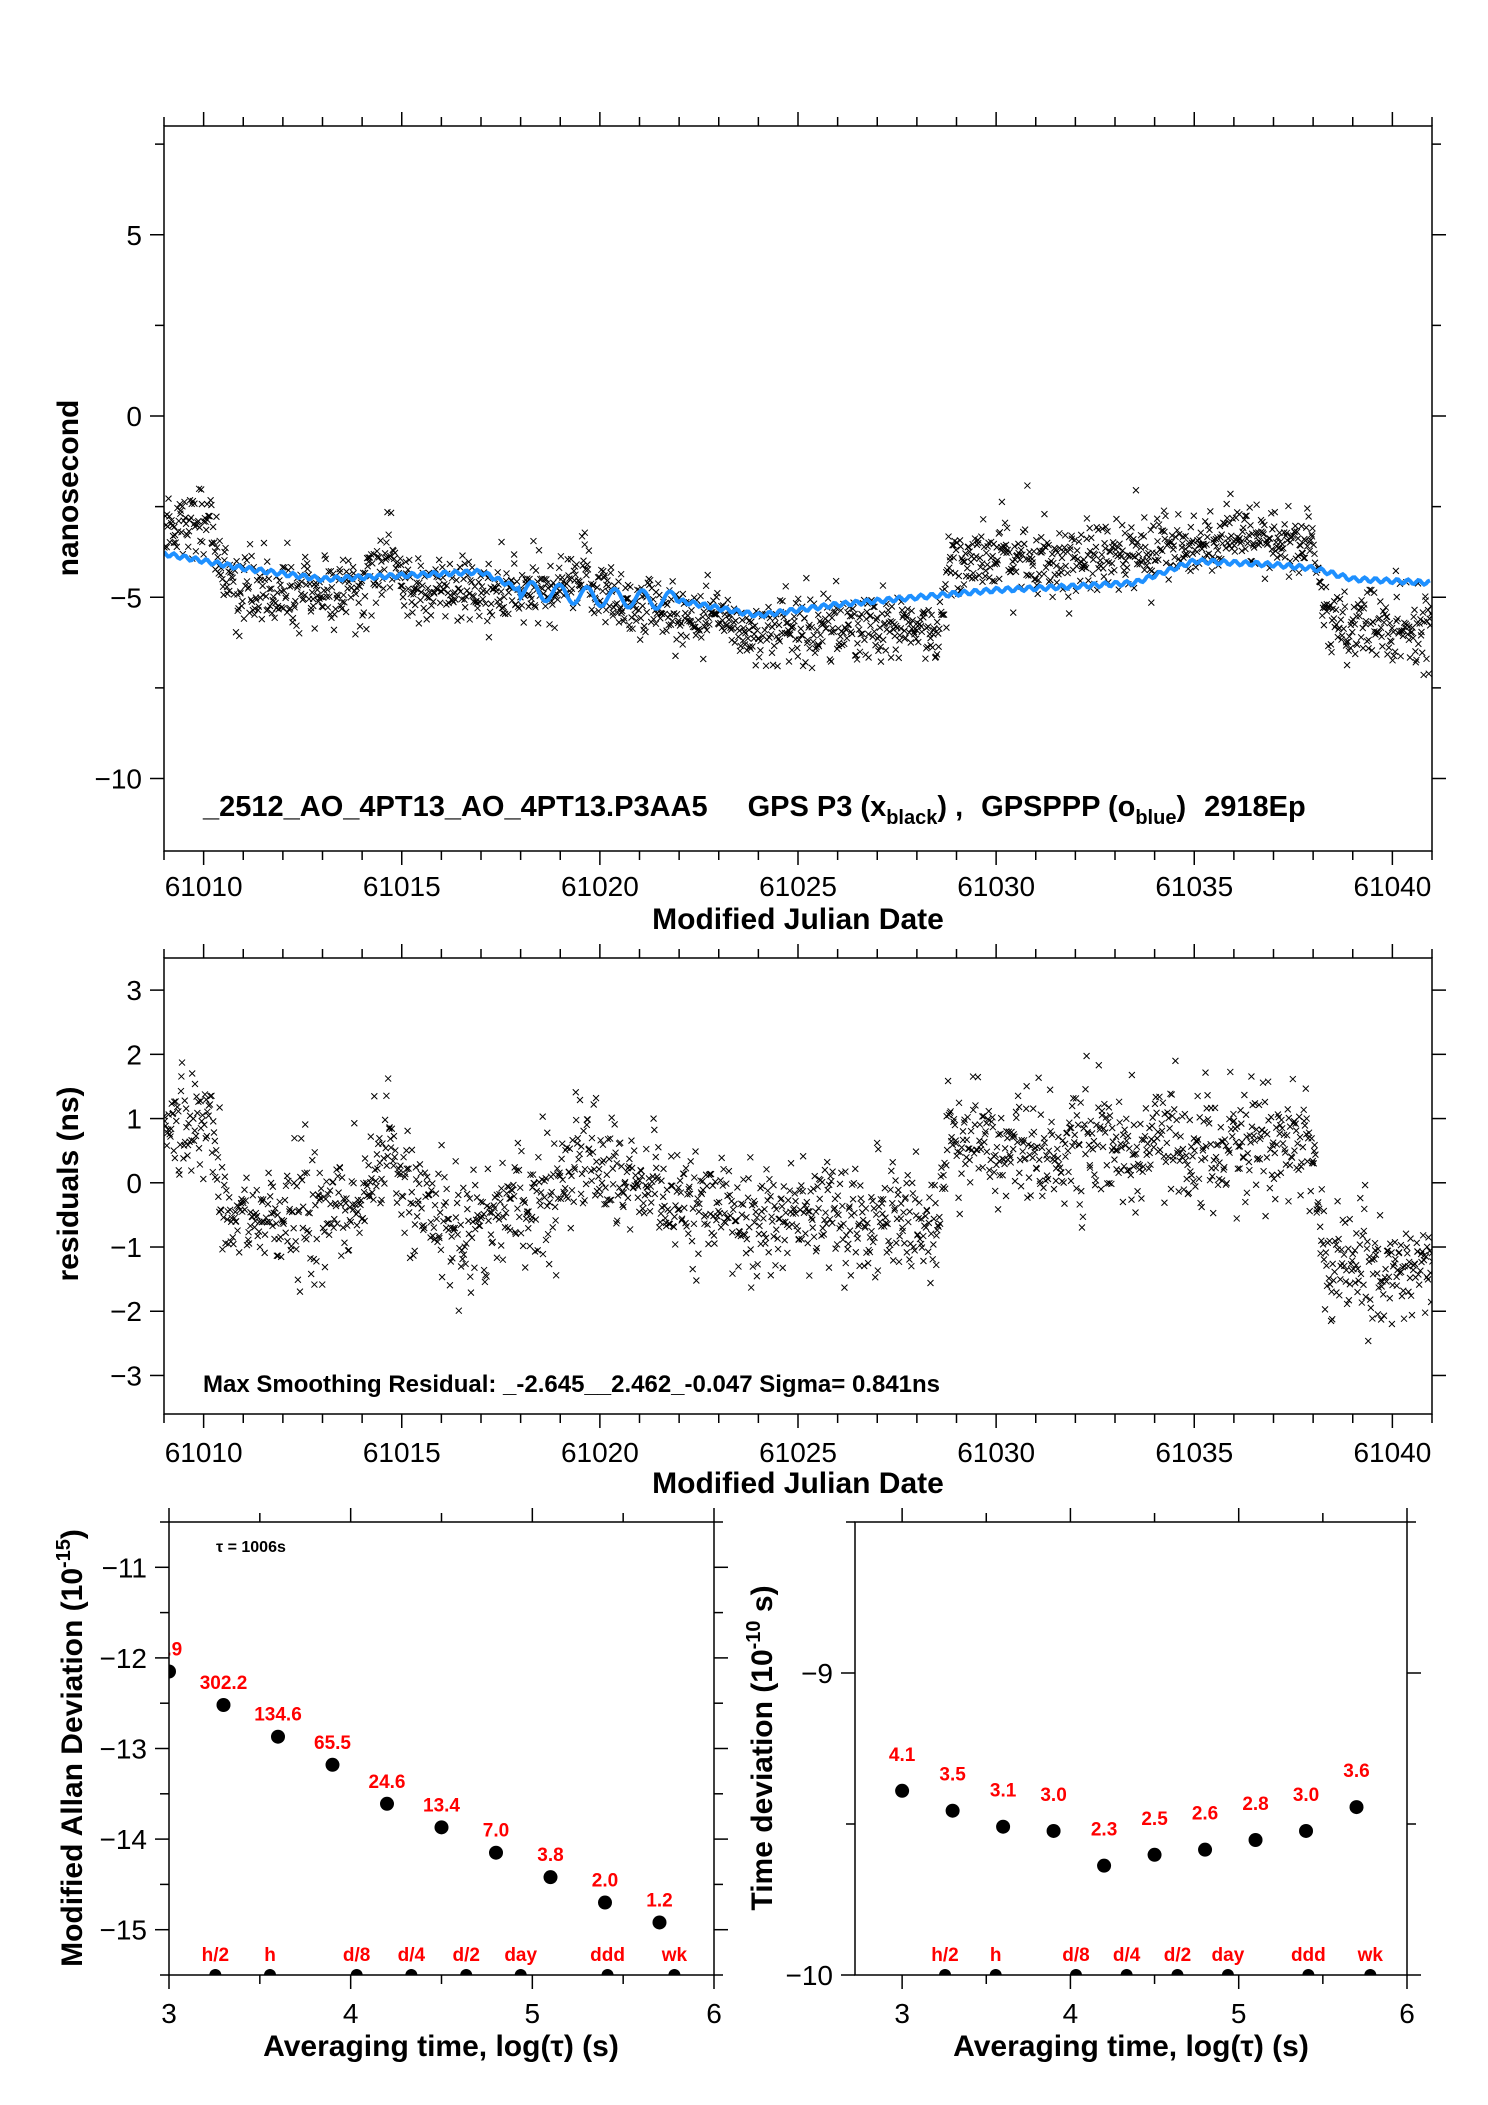  What do you see at coordinates (1154, 1819) in the screenshot?
I see `point-value-label: 2.5` at bounding box center [1154, 1819].